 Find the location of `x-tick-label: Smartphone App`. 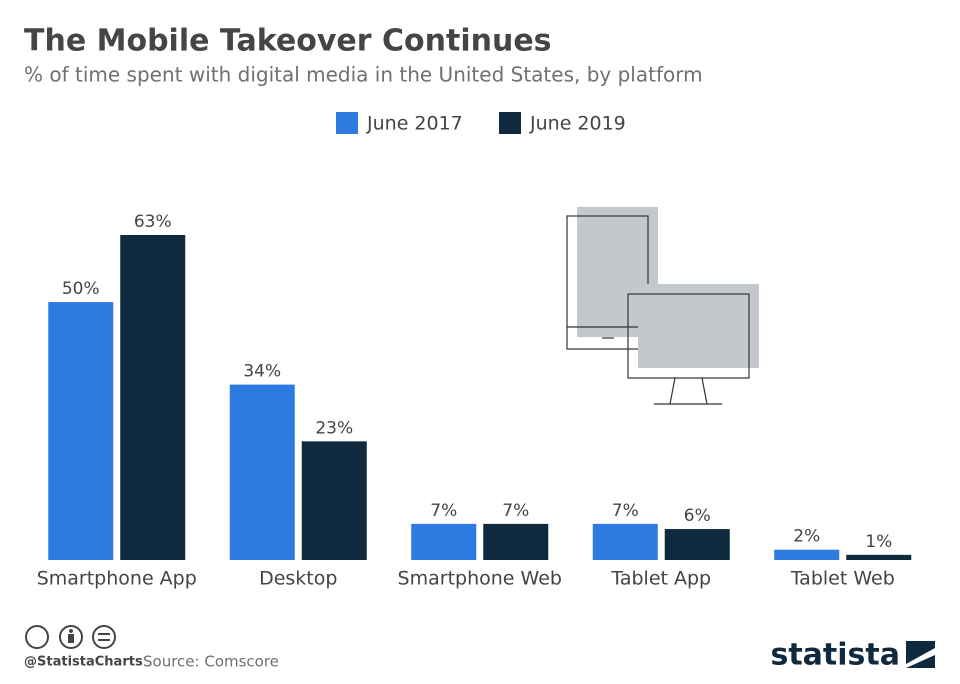

x-tick-label: Smartphone App is located at coordinates (117, 579).